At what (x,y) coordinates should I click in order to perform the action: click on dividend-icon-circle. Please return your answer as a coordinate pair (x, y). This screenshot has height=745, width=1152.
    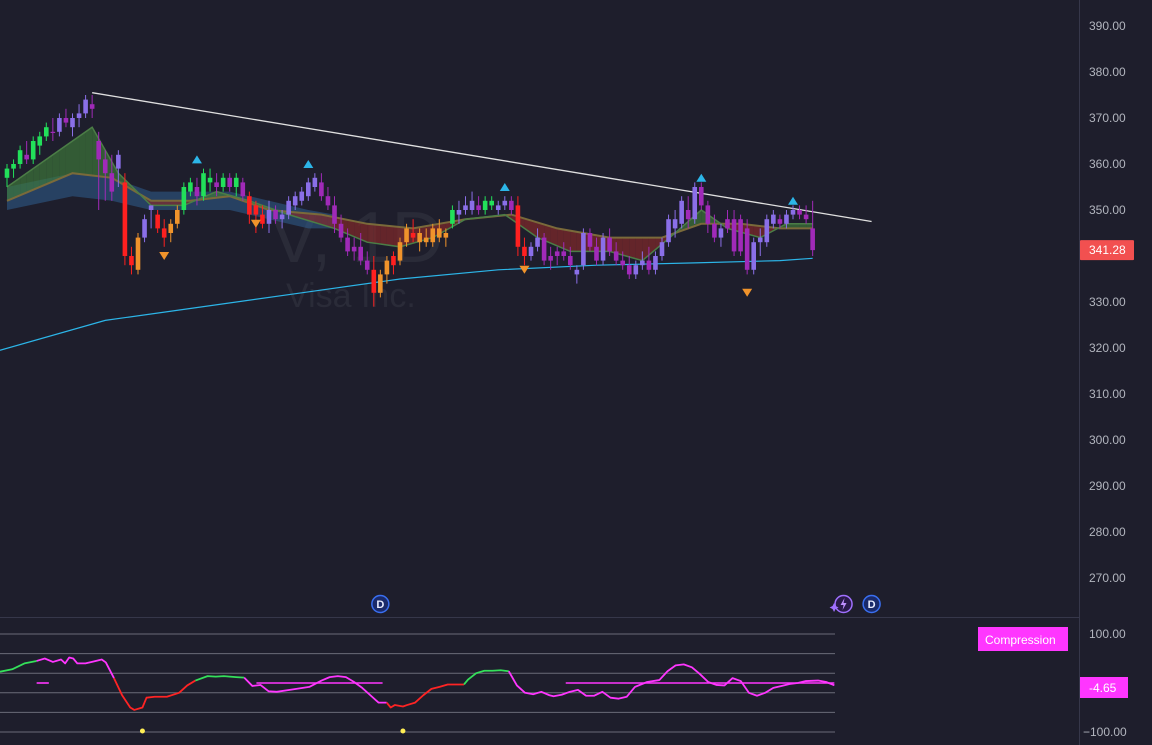
    Looking at the image, I should click on (380, 604).